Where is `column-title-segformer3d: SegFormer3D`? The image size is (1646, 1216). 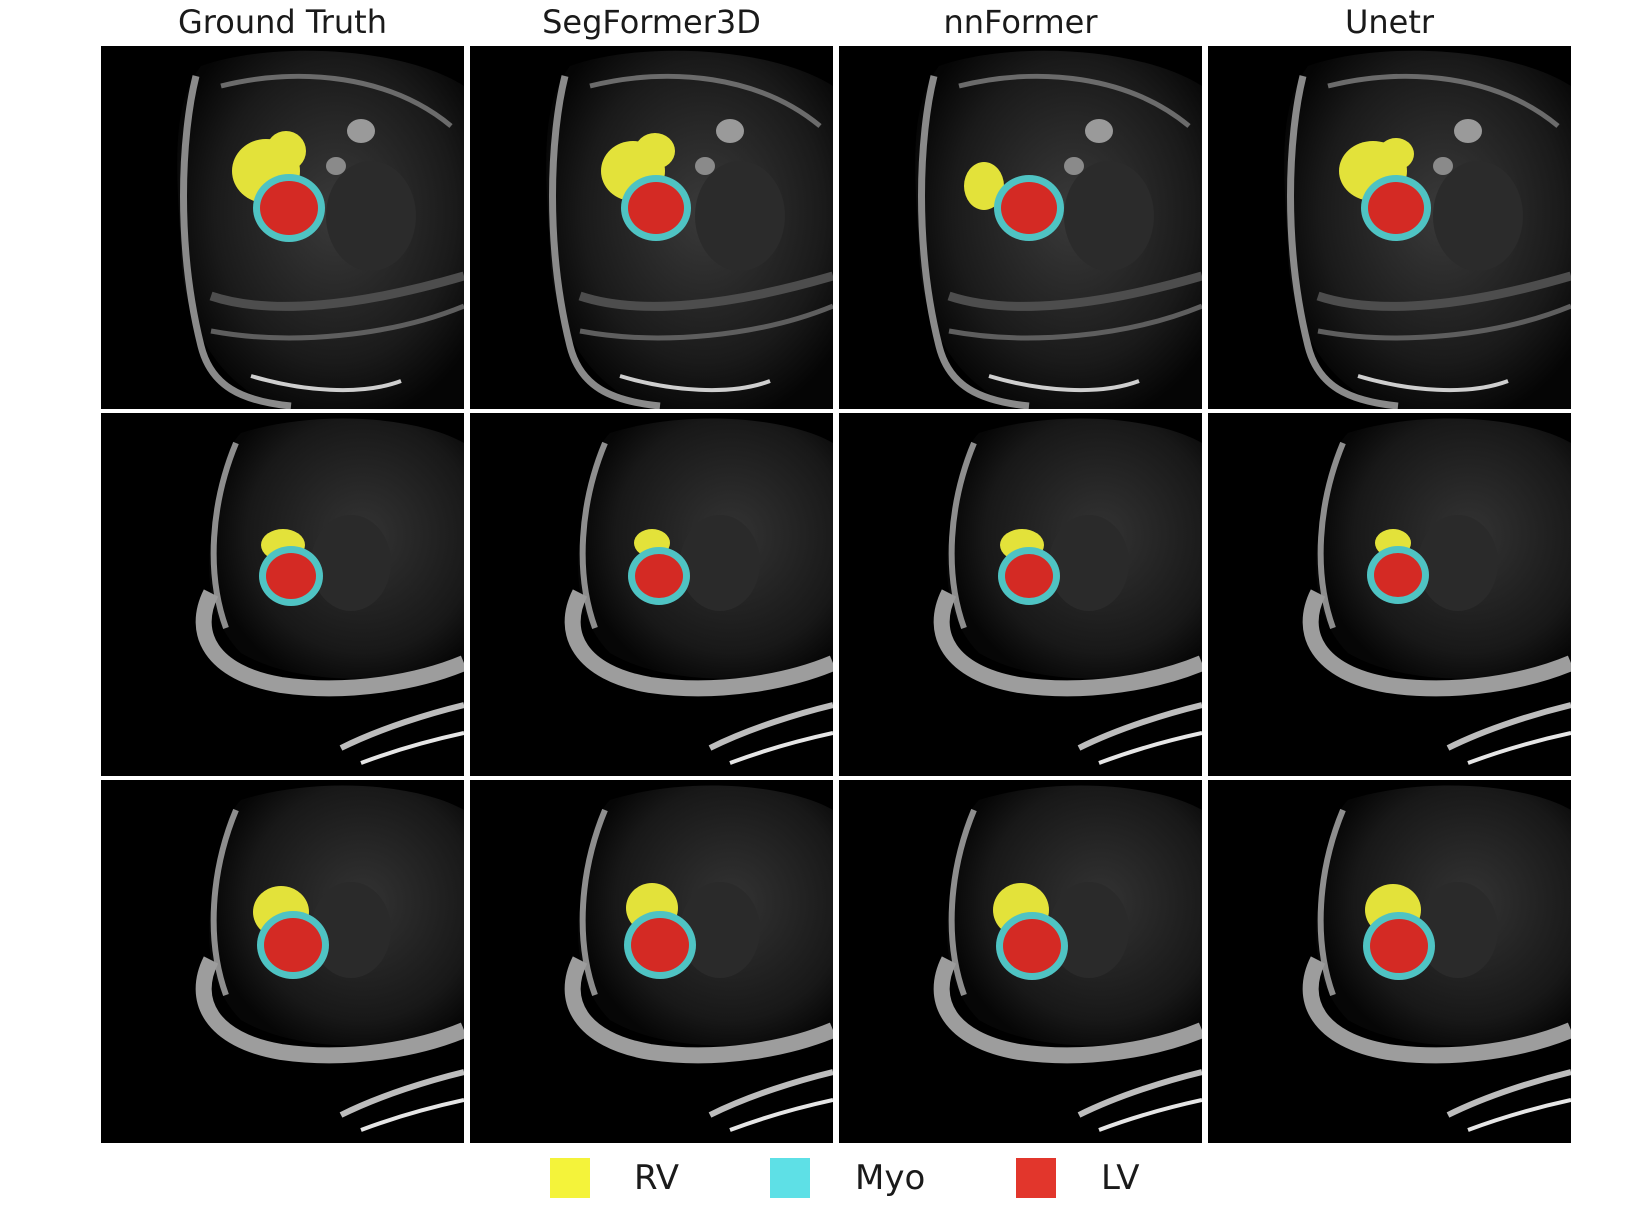
column-title-segformer3d: SegFormer3D is located at coordinates (651, 22).